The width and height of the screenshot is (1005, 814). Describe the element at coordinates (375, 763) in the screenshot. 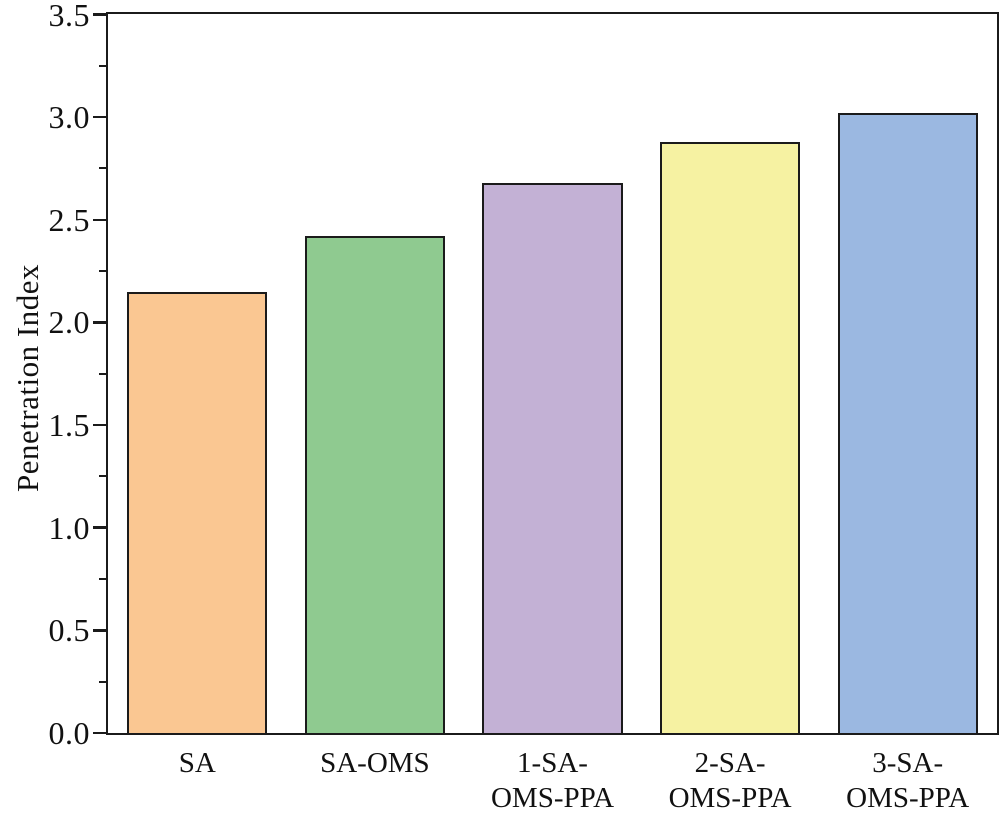

I see `x-tick-label: SA-OMS` at that location.